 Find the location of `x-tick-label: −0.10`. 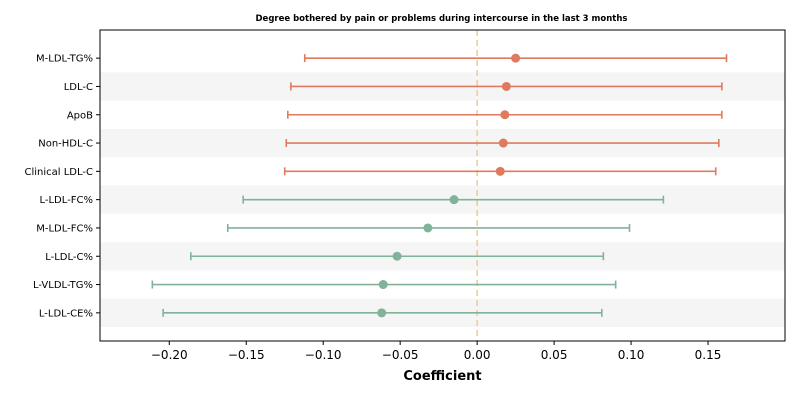

x-tick-label: −0.10 is located at coordinates (323, 355).